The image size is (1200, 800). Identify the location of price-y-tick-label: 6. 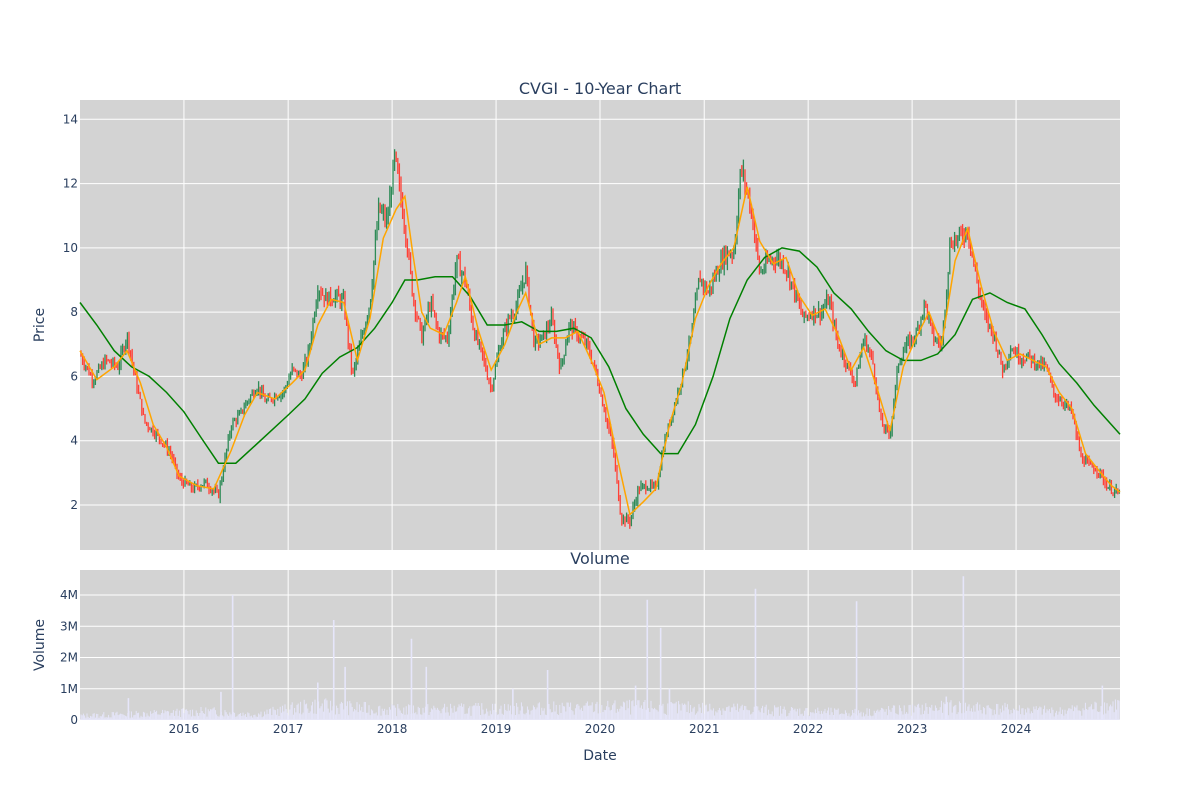
(74, 376).